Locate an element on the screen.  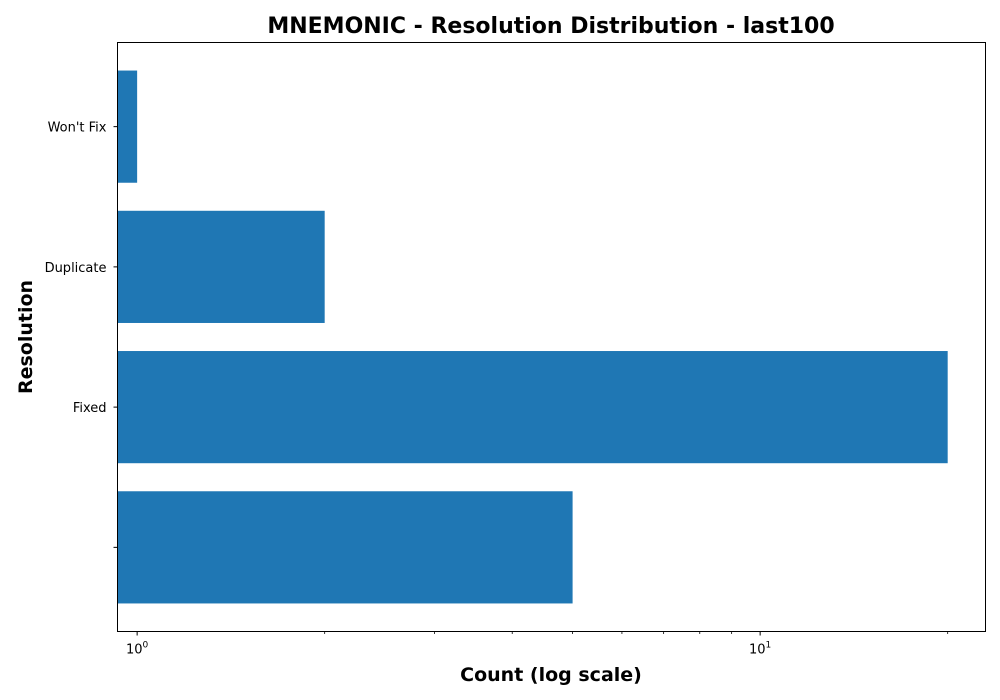
y-axis-label: Resolution is located at coordinates (26, 337).